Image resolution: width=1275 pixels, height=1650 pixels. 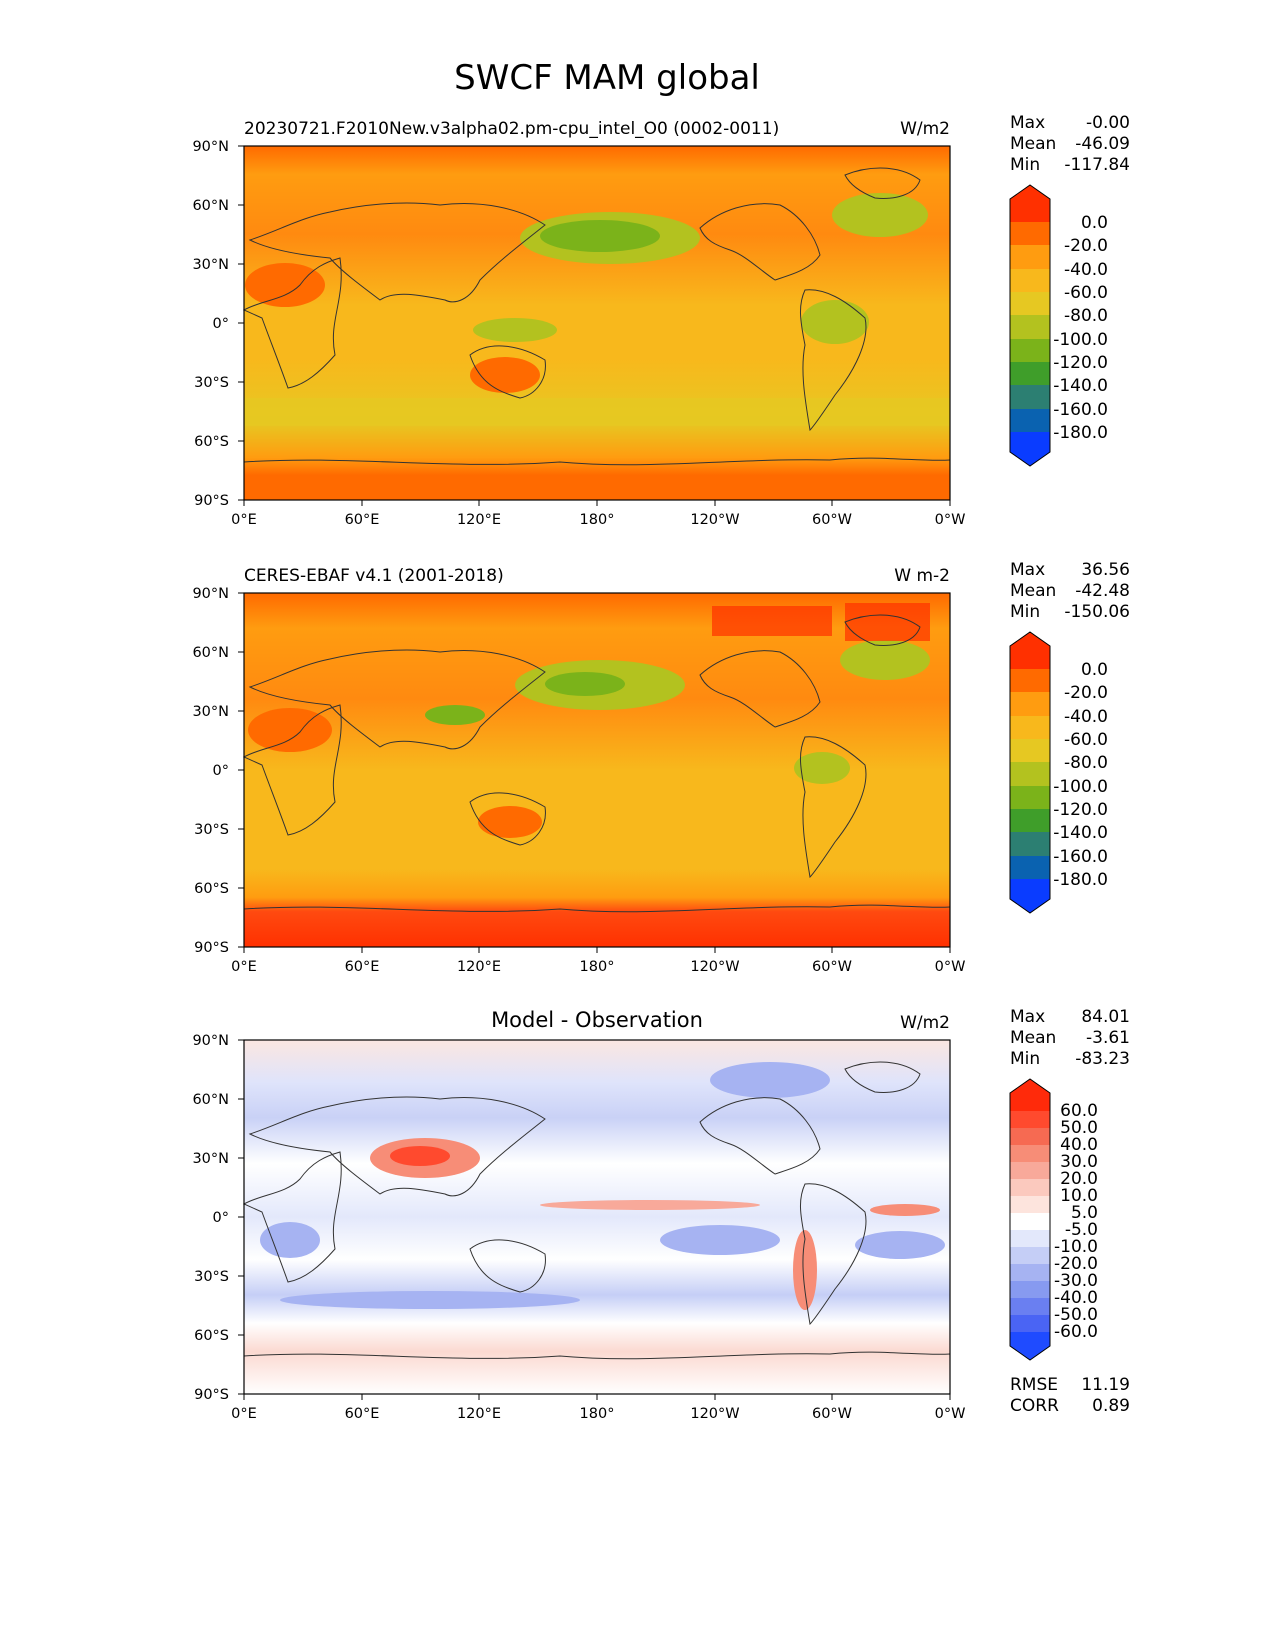 What do you see at coordinates (510, 822) in the screenshot?
I see `obs-australia` at bounding box center [510, 822].